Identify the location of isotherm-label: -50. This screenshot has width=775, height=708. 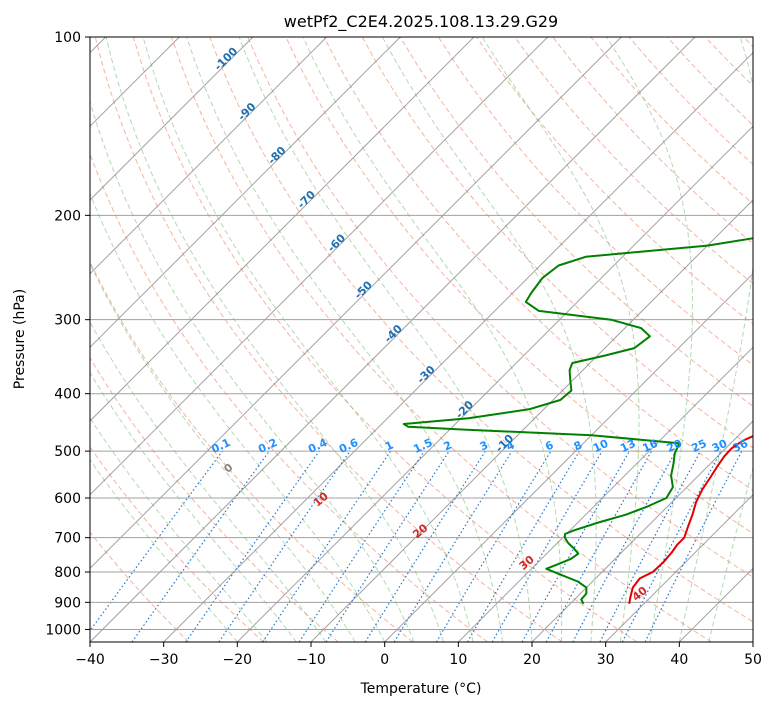
(363, 289).